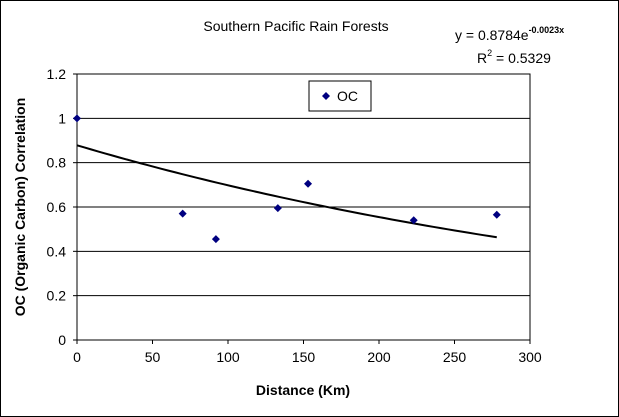 This screenshot has width=619, height=417. What do you see at coordinates (347, 96) in the screenshot?
I see `legend-label-oc: OC` at bounding box center [347, 96].